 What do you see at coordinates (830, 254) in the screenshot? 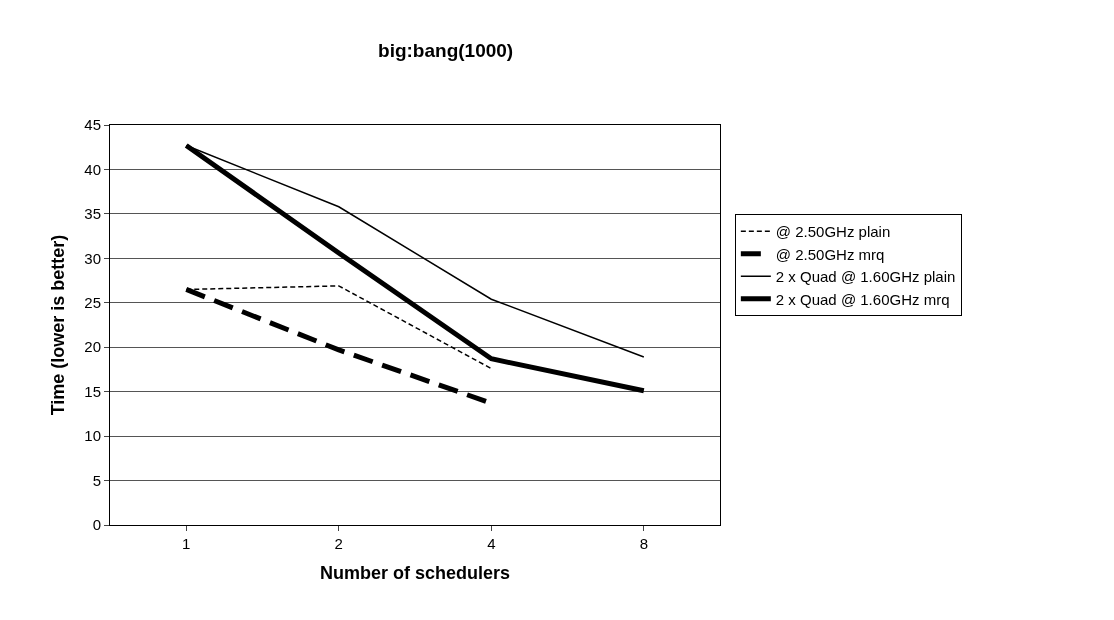
I see `legend-label: @ 2.50GHz mrq` at bounding box center [830, 254].